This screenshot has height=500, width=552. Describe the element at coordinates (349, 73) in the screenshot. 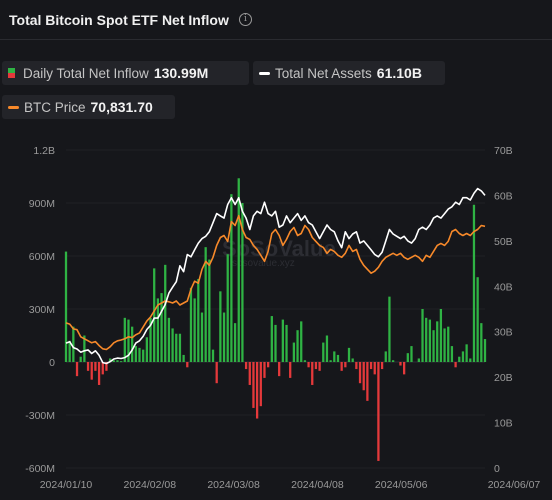

I see `legend-total-assets: Total Net Assets 61.10B` at that location.